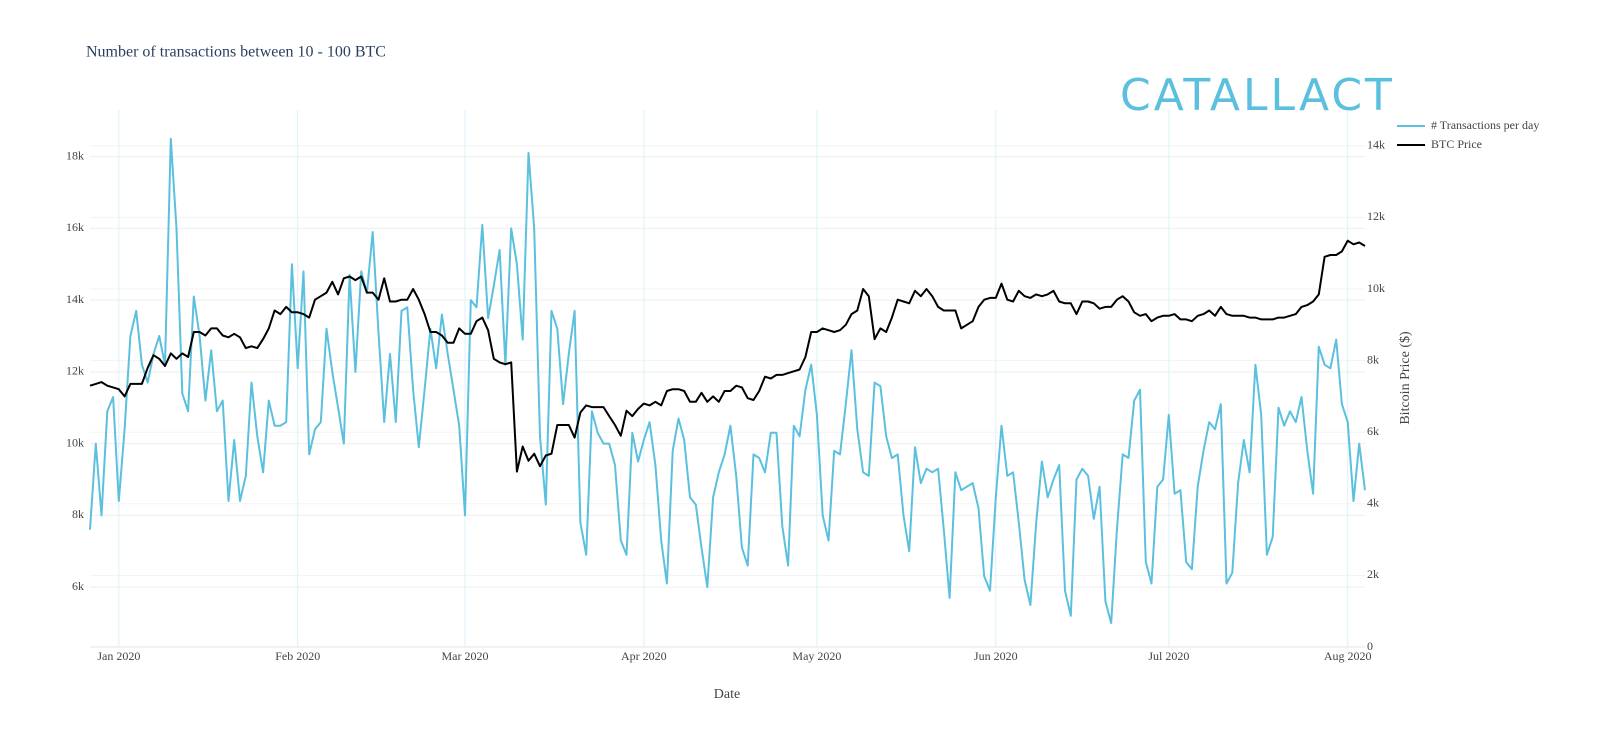 The height and width of the screenshot is (752, 1600). What do you see at coordinates (1376, 145) in the screenshot?
I see `y2-tick-label: 14k` at bounding box center [1376, 145].